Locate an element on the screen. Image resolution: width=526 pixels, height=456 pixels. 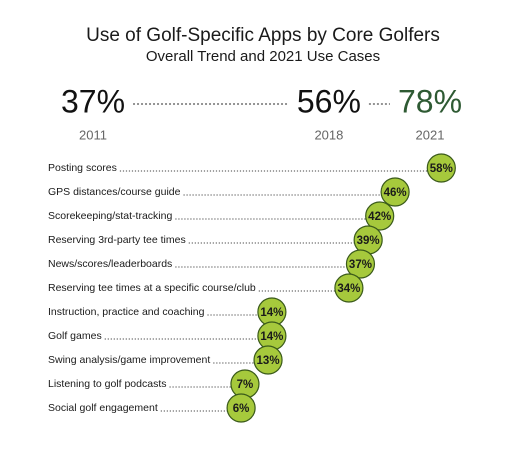
category-label: Golf games is located at coordinates (75, 336).